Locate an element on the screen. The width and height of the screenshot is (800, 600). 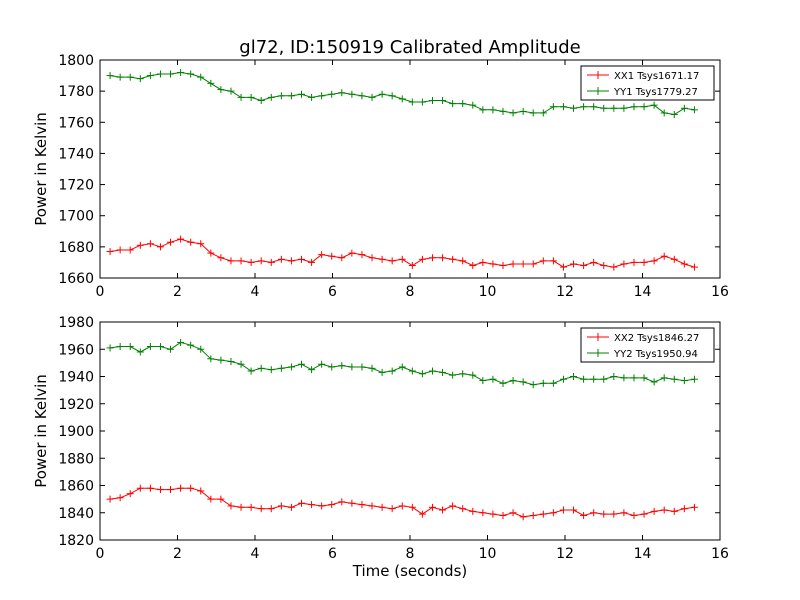
x-tick-label: 6 is located at coordinates (332, 292).